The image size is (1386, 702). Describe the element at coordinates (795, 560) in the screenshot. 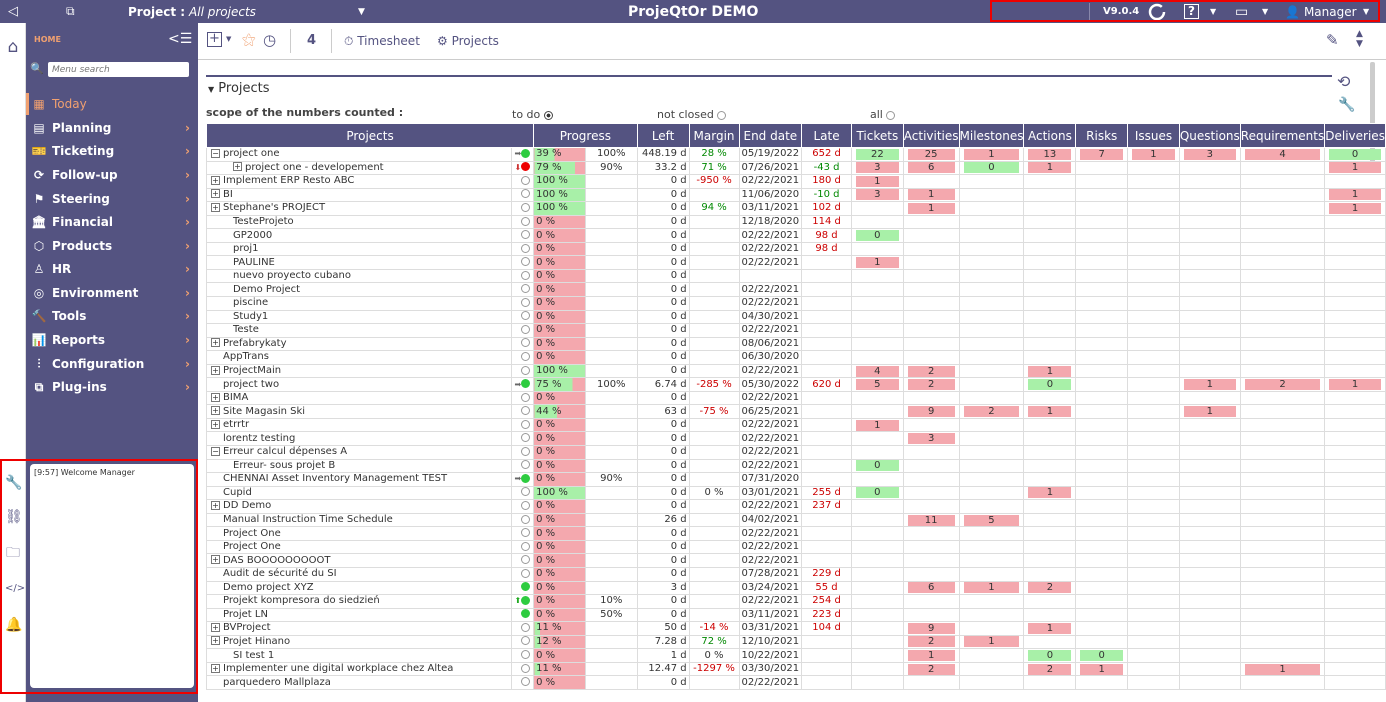

I see `table-row: + DAS BOOOOOOOOOT 0 % 0 d 02/22/2021` at that location.